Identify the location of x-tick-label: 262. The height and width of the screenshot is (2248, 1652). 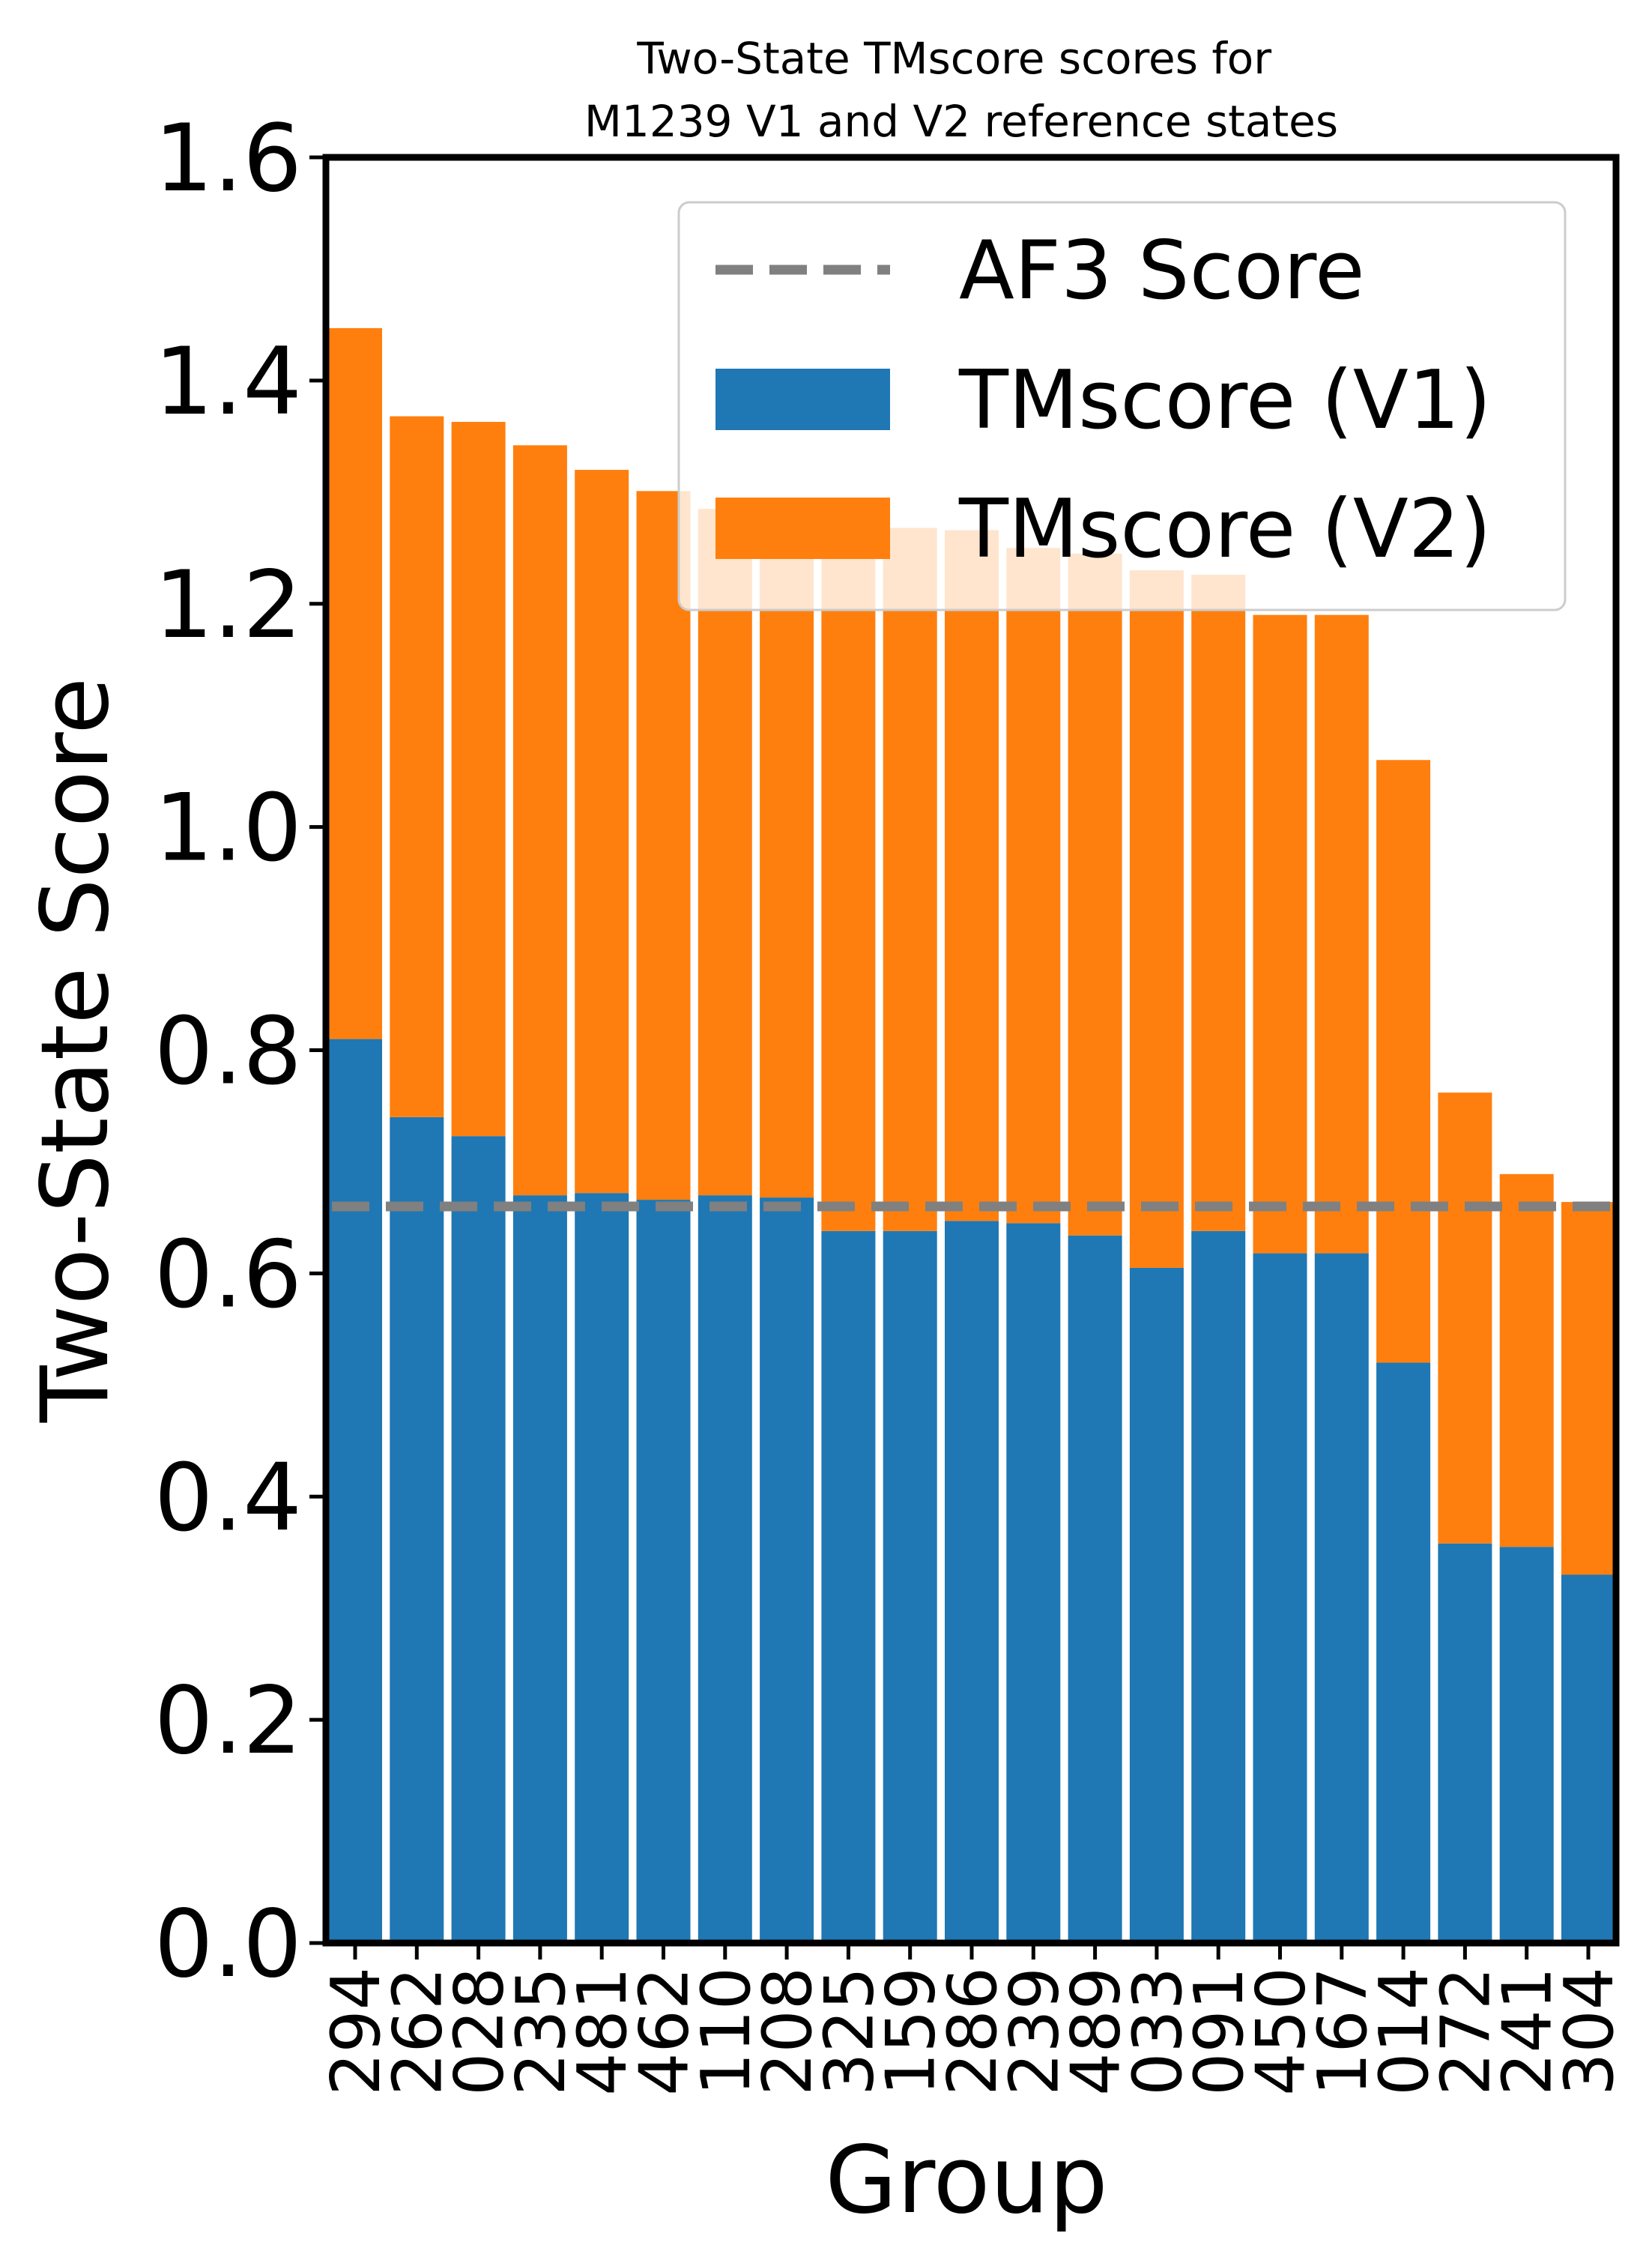
(417, 2031).